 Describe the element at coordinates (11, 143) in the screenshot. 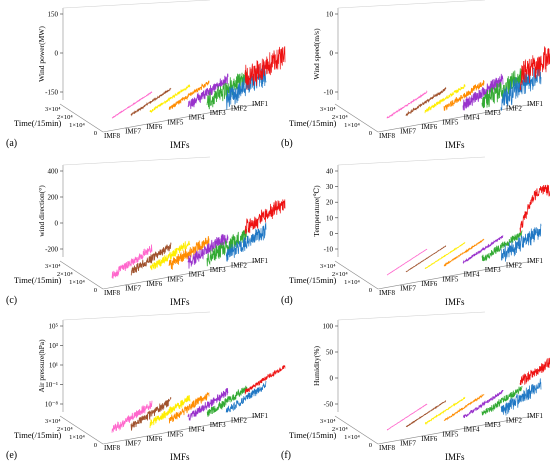

I see `panel-label: (a)` at that location.